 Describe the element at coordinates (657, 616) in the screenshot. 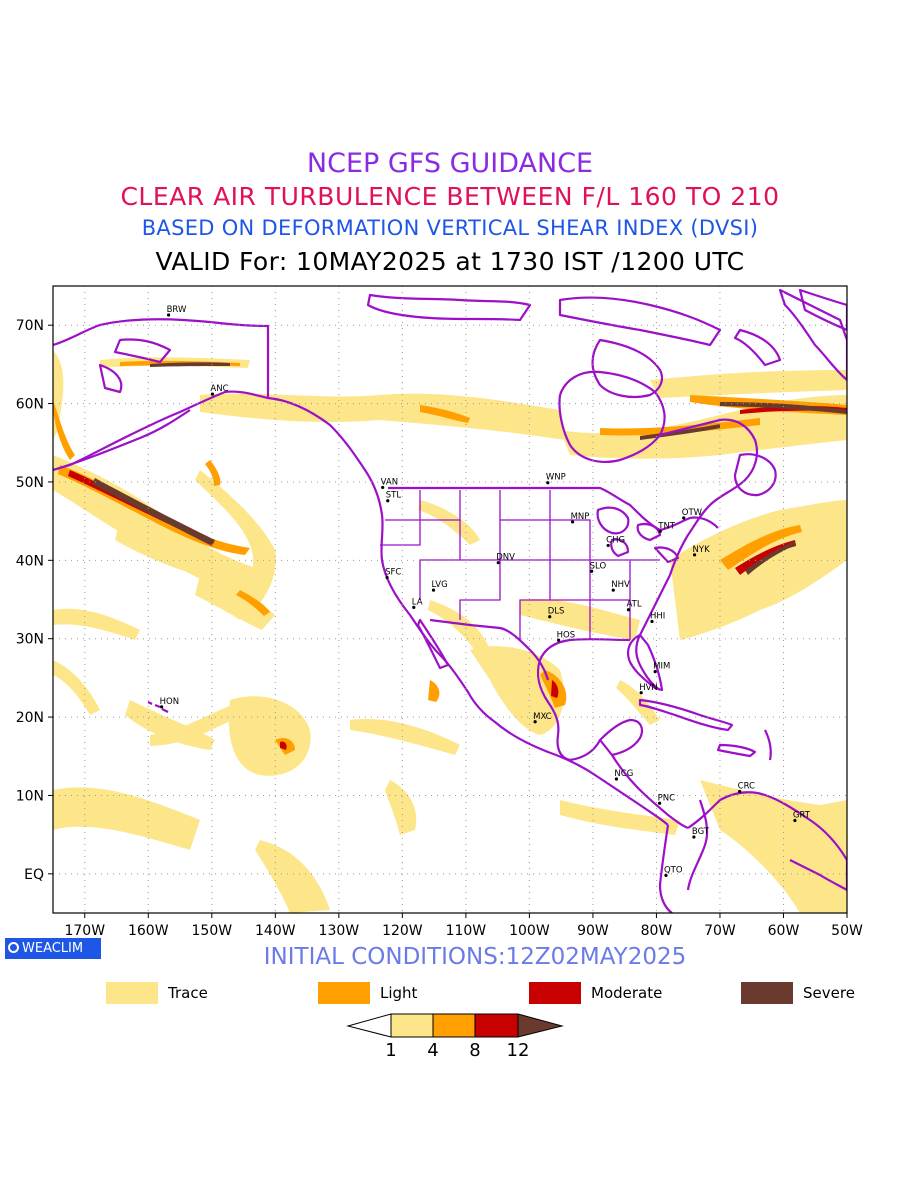

I see `station-label-hhi: HHI` at that location.